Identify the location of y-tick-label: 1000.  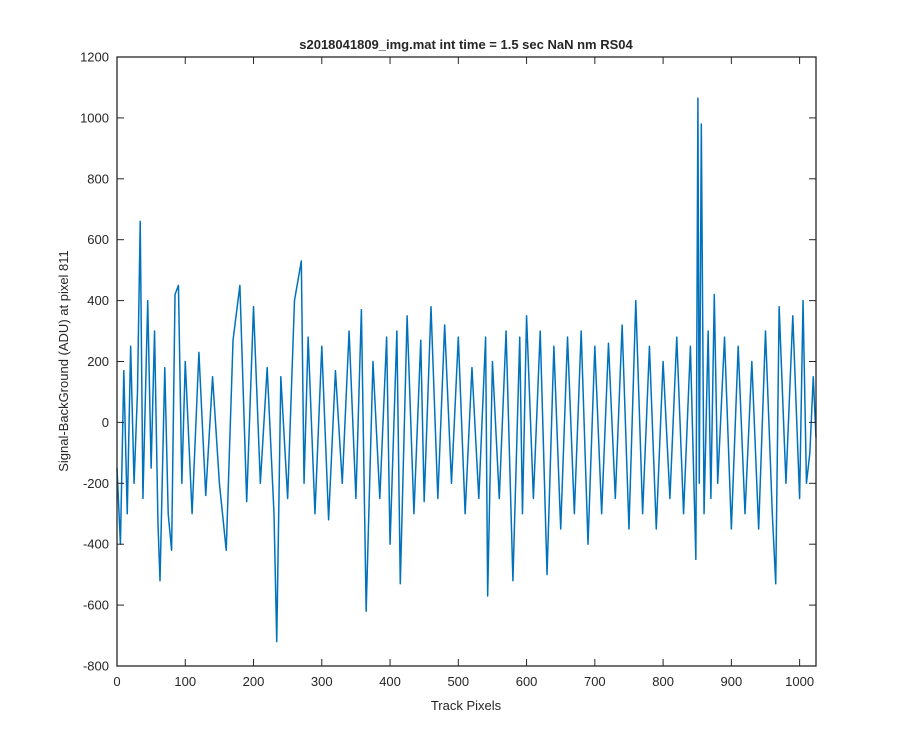
(94, 117).